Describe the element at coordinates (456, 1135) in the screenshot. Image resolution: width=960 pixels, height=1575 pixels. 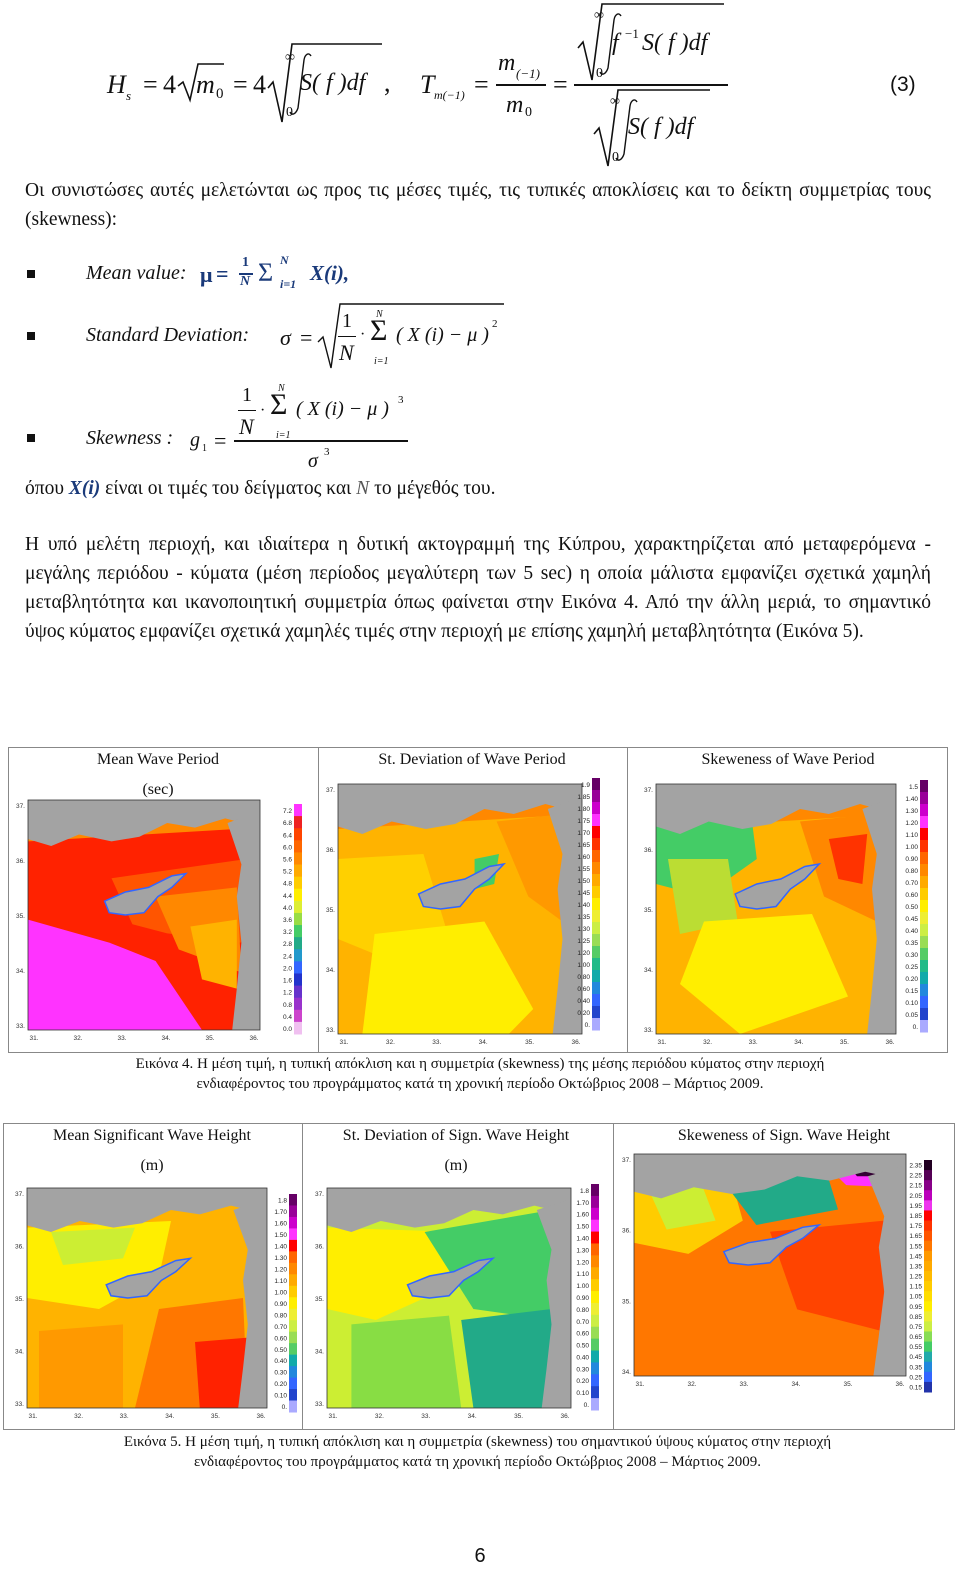
I see `panel-title: St. Deviation of Sign. Wave Height` at that location.